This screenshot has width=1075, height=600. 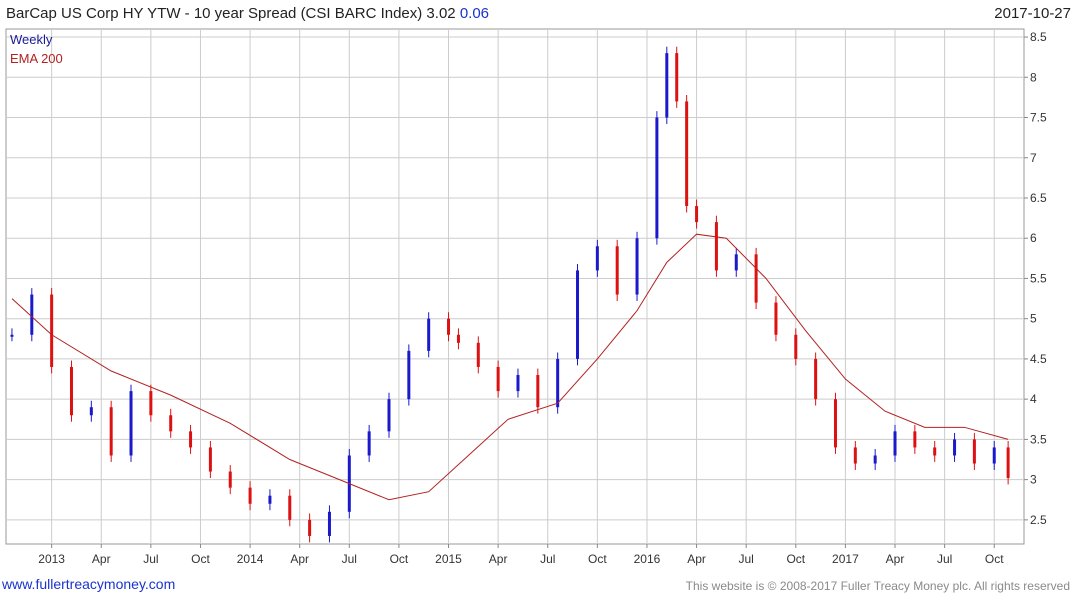 What do you see at coordinates (51, 559) in the screenshot?
I see `x-tick-label: 2013` at bounding box center [51, 559].